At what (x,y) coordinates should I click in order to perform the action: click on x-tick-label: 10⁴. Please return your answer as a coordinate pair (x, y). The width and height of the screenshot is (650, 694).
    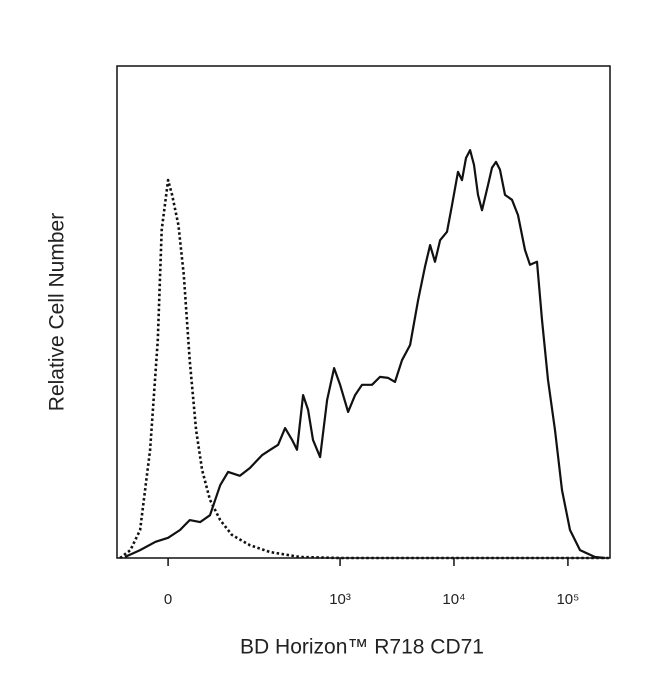
    Looking at the image, I should click on (453, 599).